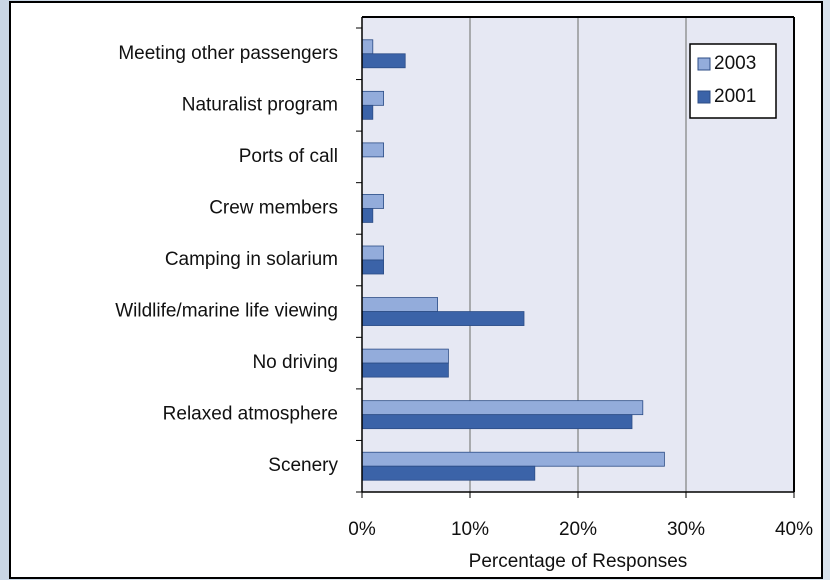  I want to click on y-tick-label: Wildlife/marine life viewing, so click(226, 311).